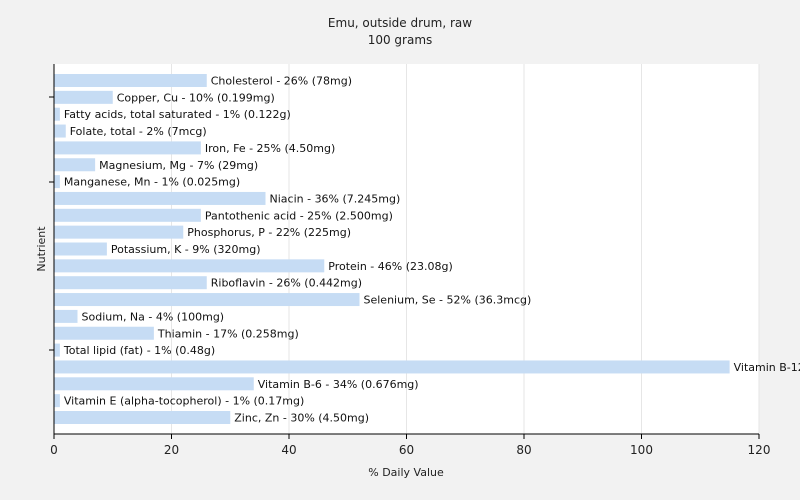 This screenshot has height=500, width=800. What do you see at coordinates (196, 97) in the screenshot?
I see `bar-label: Copper, Cu - 10% (0.199mg)` at bounding box center [196, 97].